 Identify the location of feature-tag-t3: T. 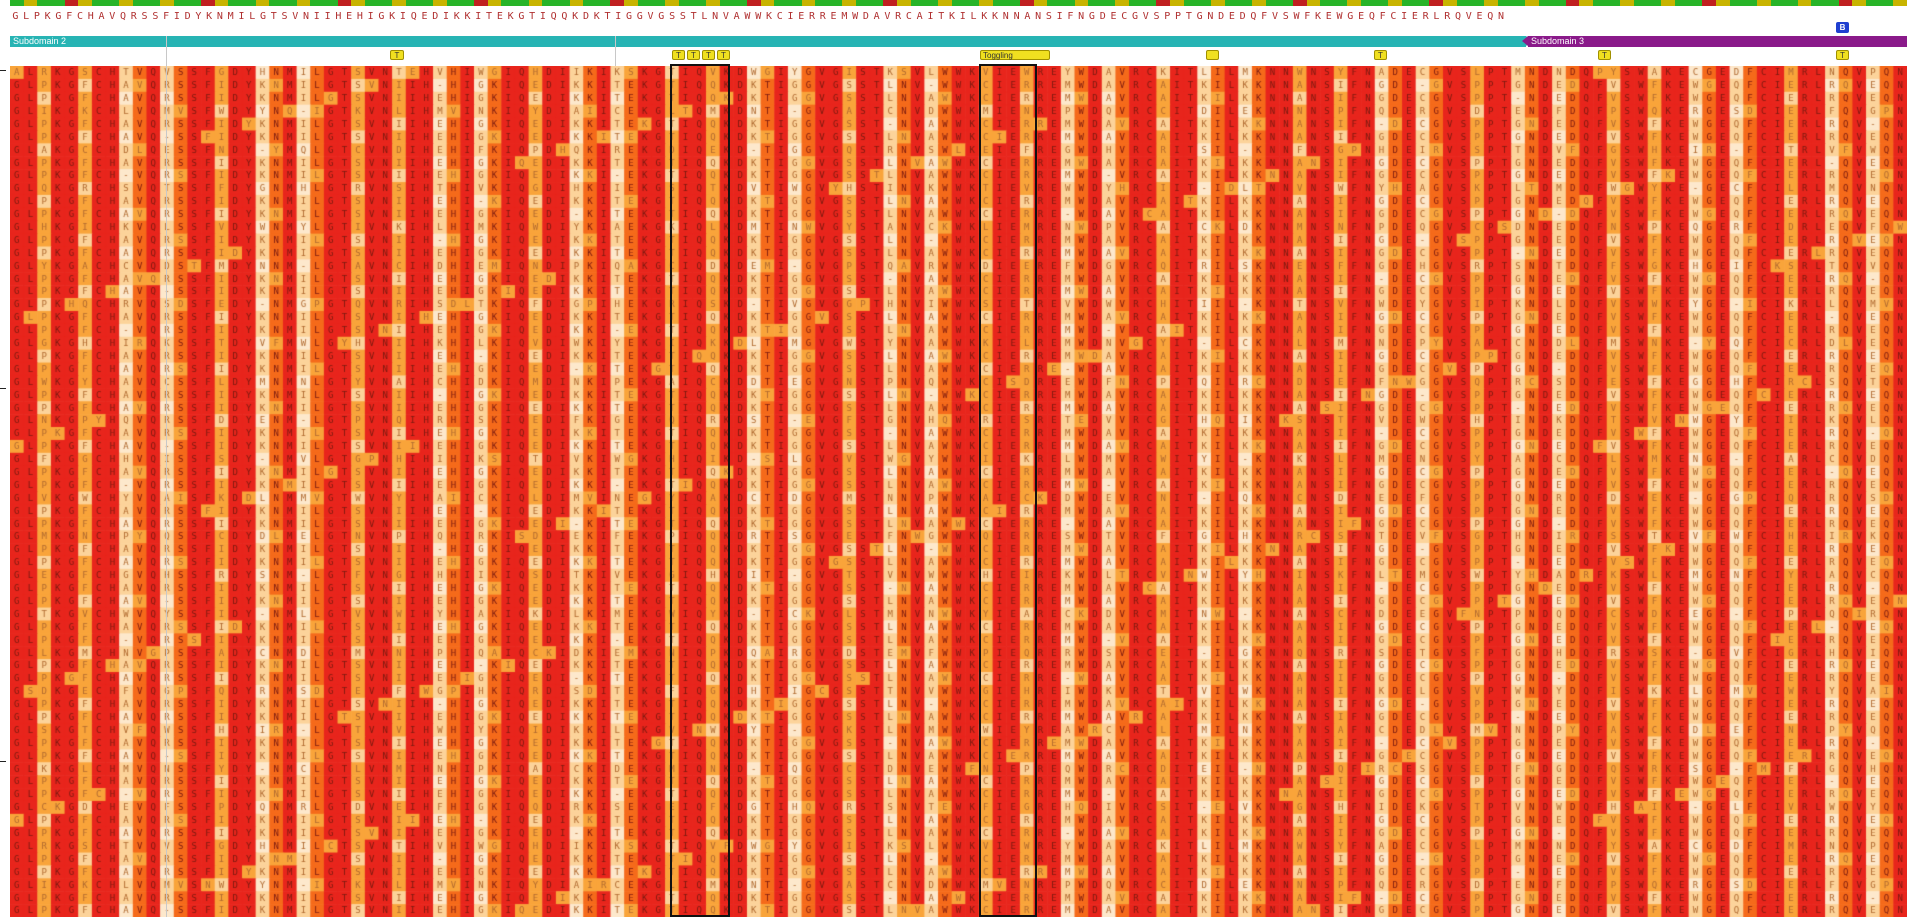
(693, 55).